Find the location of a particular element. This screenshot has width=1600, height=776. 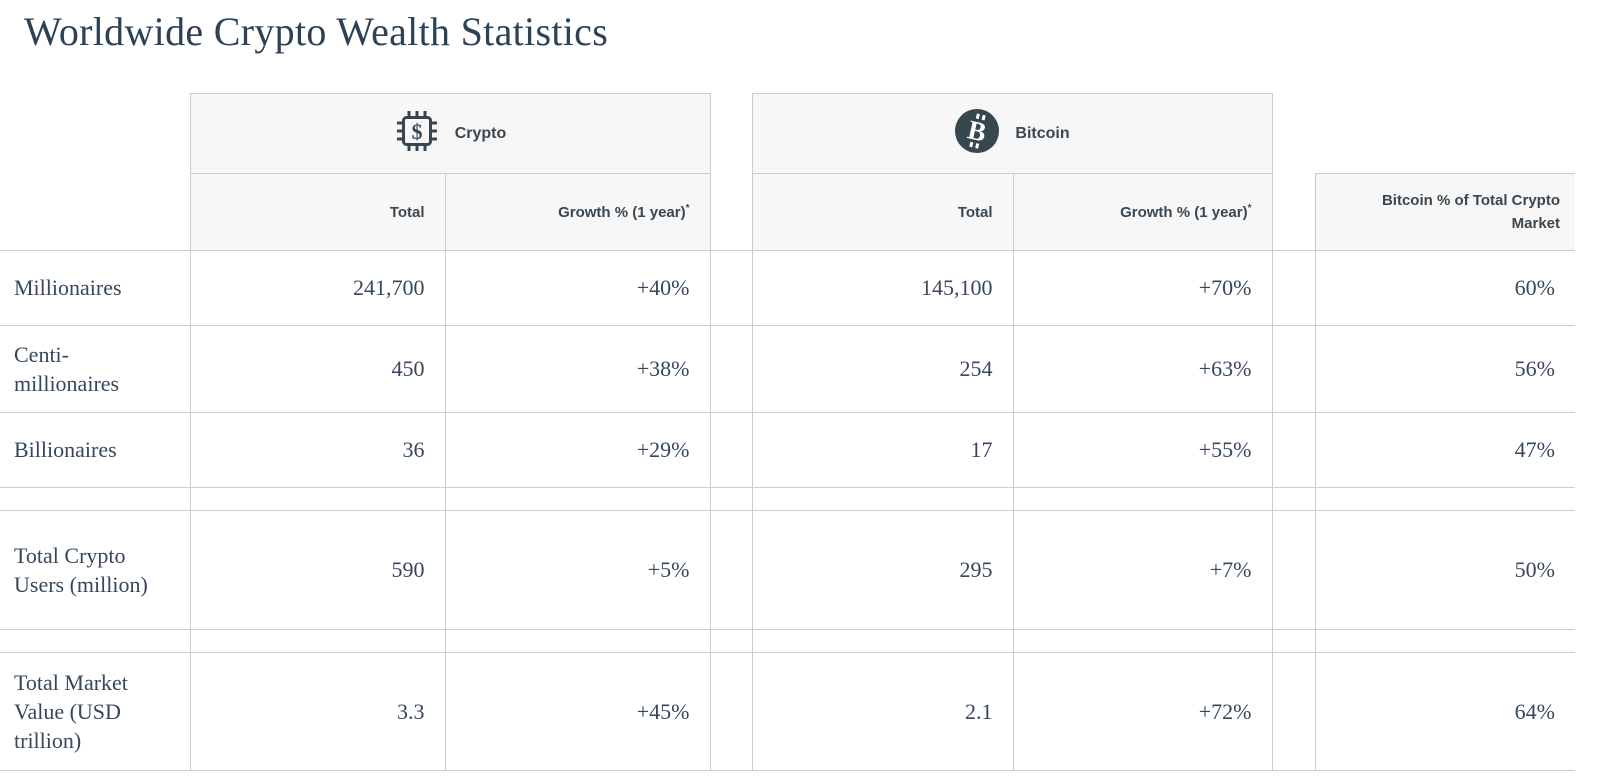

bitcoin-group-label: Bitcoin is located at coordinates (1042, 133).